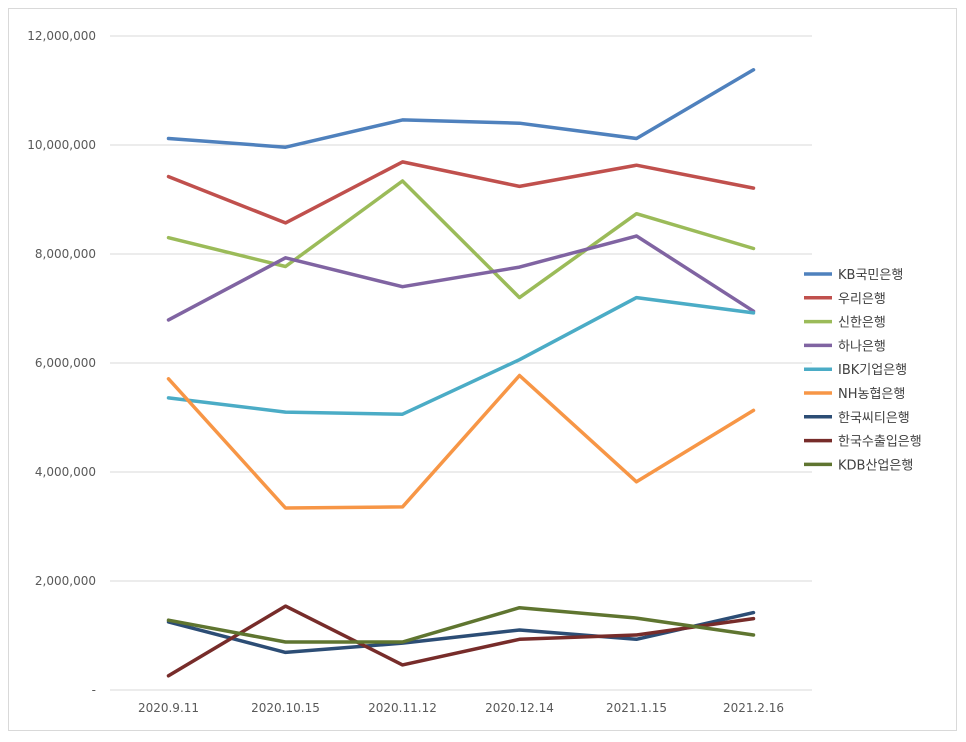 This screenshot has height=742, width=966. I want to click on legend-entry: KB국민은행, so click(853, 275).